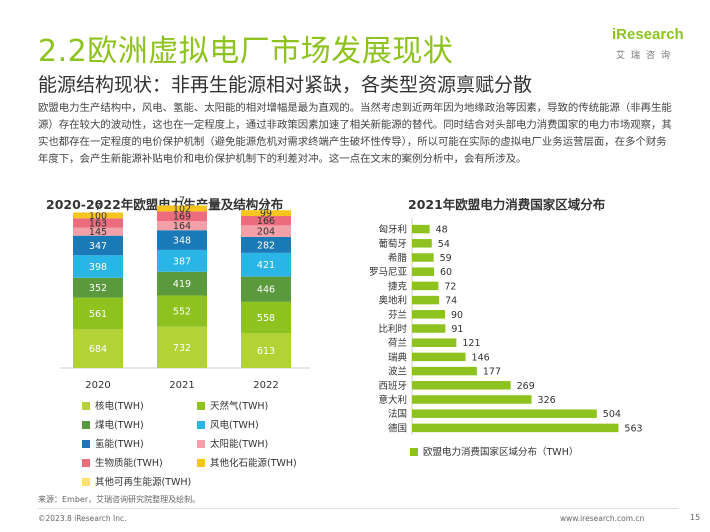  What do you see at coordinates (113, 426) in the screenshot?
I see `legend-item: 煤电(TWH)` at bounding box center [113, 426].